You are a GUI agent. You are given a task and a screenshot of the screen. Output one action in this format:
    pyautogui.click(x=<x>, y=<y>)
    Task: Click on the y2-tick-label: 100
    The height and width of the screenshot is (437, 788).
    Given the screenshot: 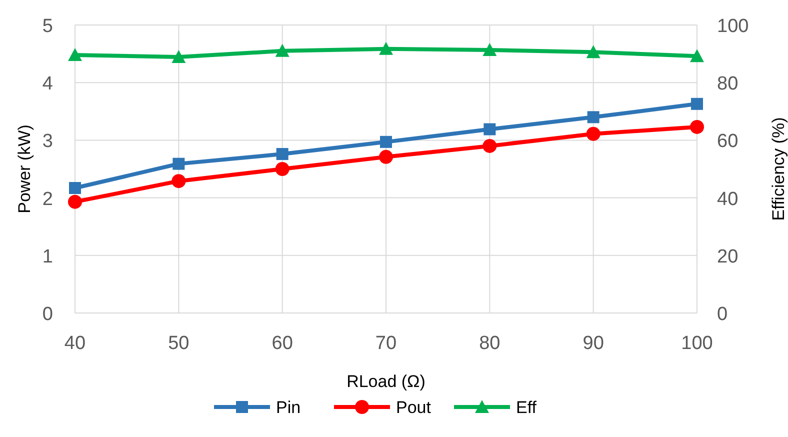 What is the action you would take?
    pyautogui.click(x=733, y=26)
    